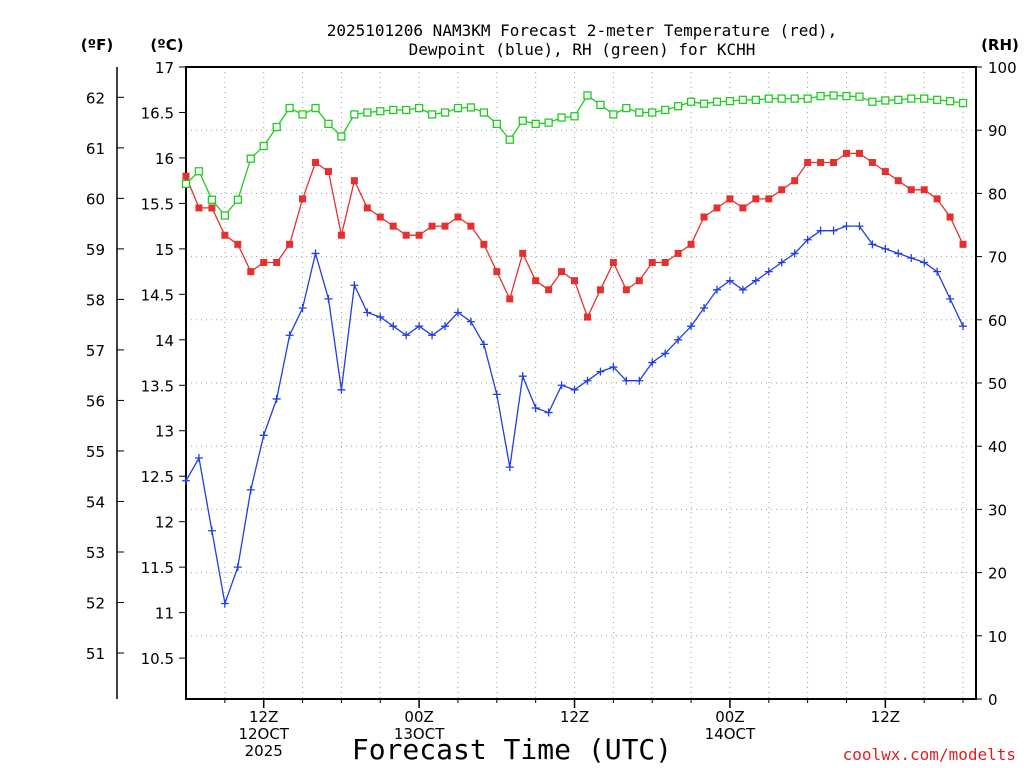 This screenshot has width=1024, height=768. What do you see at coordinates (263, 734) in the screenshot?
I see `x-tick-label: 12OCT` at bounding box center [263, 734].